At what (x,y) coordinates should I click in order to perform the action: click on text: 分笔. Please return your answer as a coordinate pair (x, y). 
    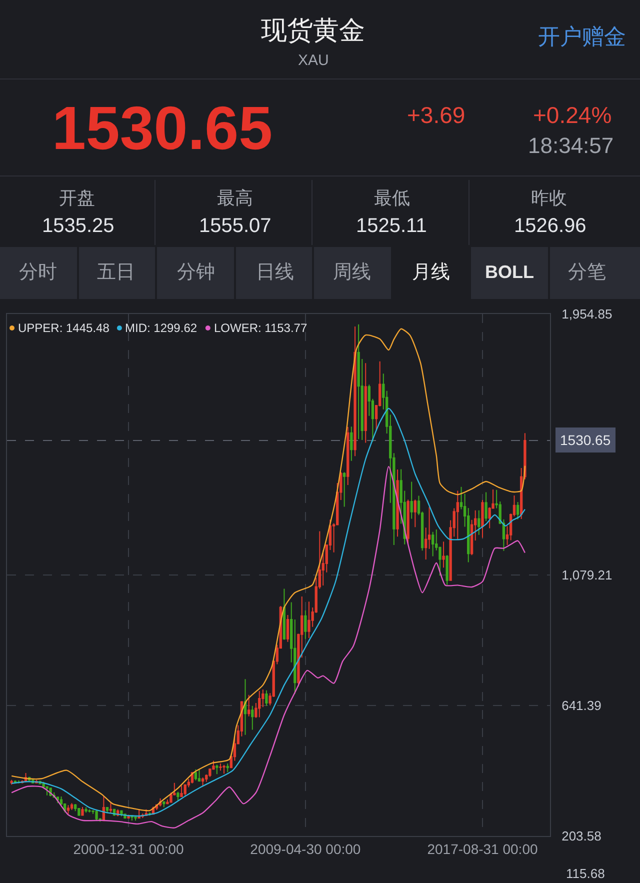
    Looking at the image, I should click on (587, 272).